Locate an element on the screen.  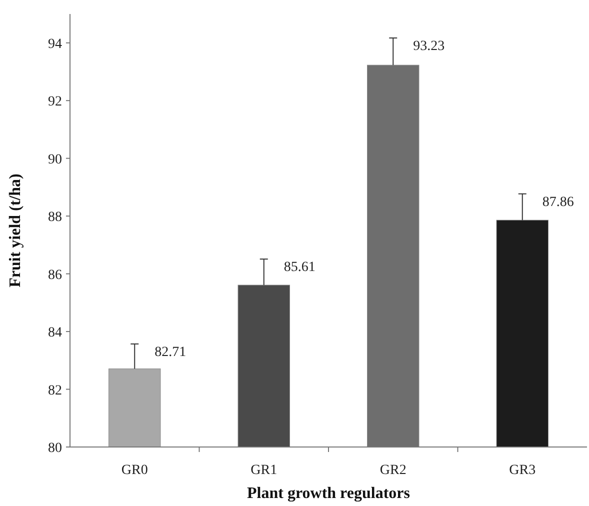
x-axis-title: Plant growth regulators is located at coordinates (328, 493).